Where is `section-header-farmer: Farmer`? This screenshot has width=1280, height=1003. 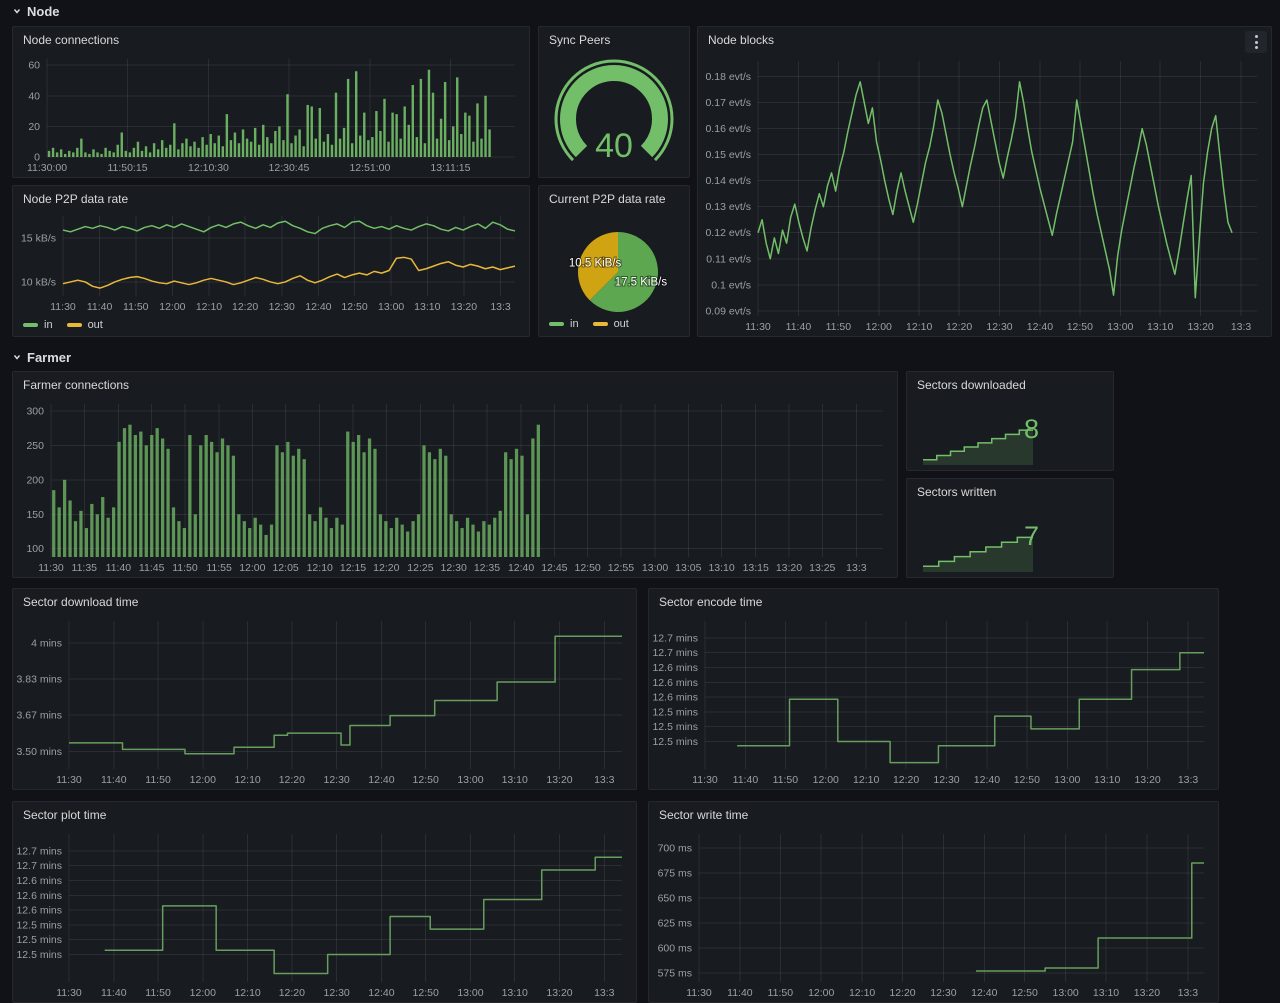 section-header-farmer: Farmer is located at coordinates (41, 357).